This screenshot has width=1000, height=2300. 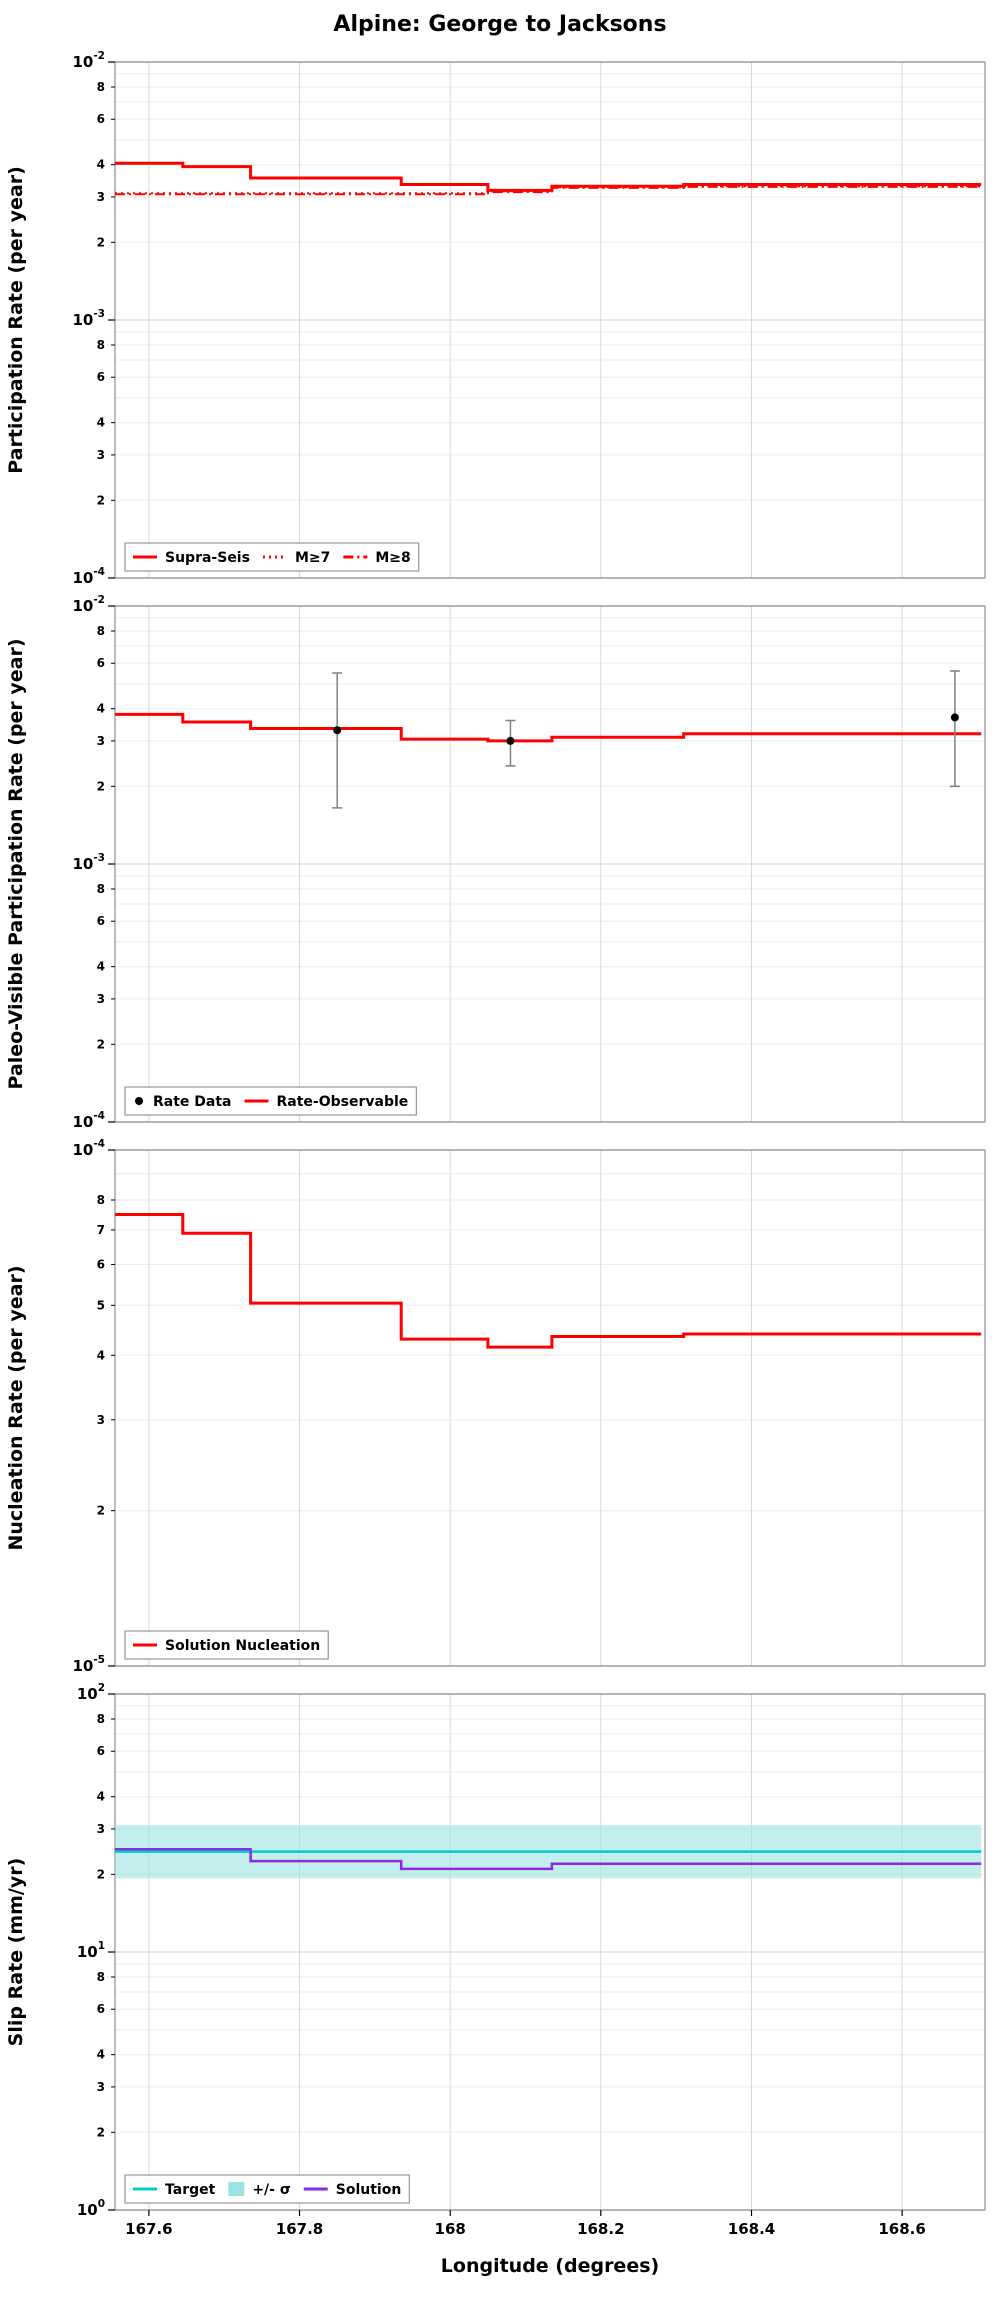 I want to click on y-tick-label: 7, so click(x=101, y=1230).